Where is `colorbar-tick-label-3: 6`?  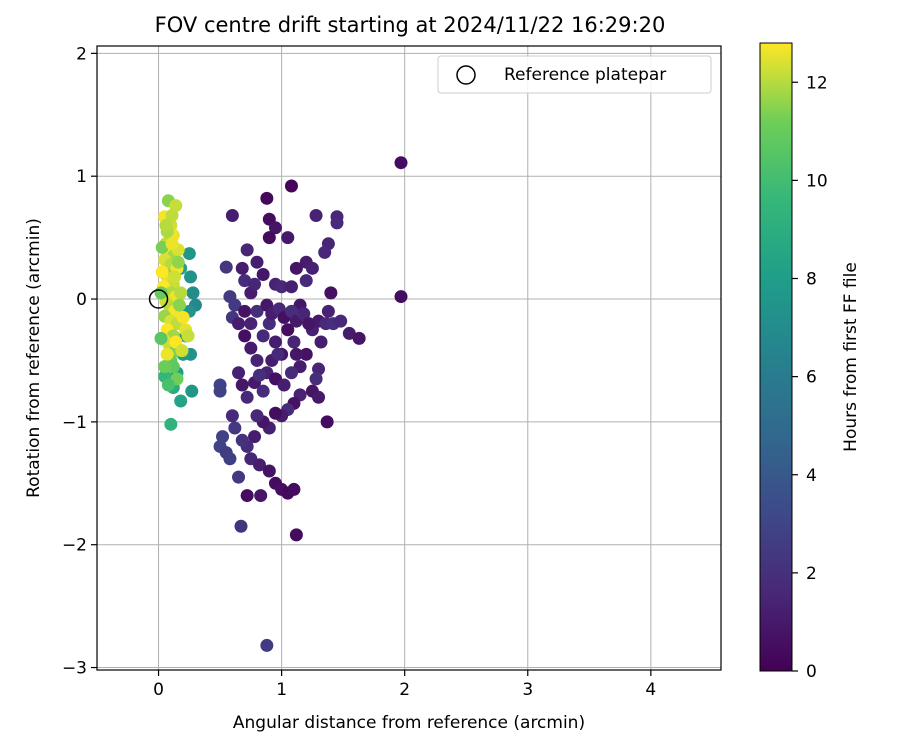
colorbar-tick-label-3: 6 is located at coordinates (811, 378).